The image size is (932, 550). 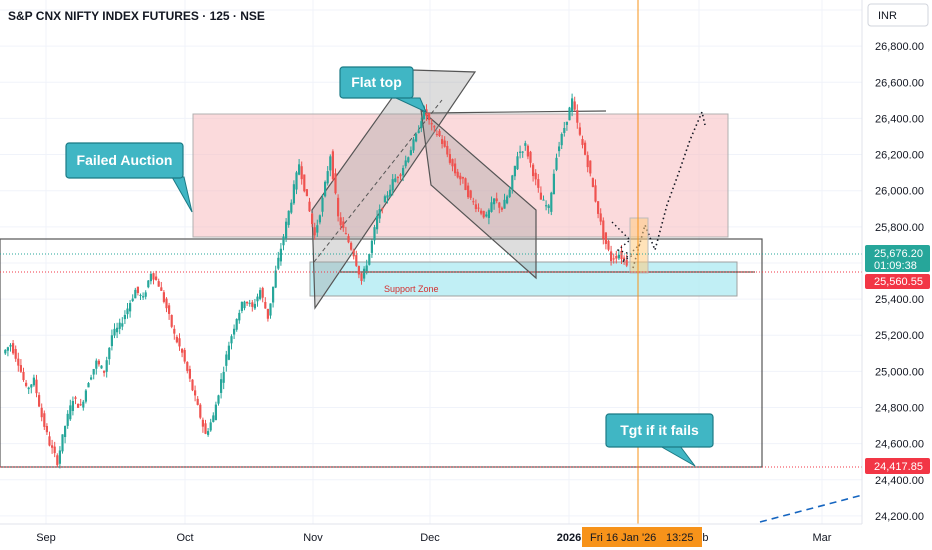 I want to click on price-tick-label: 25,800.00, so click(x=899, y=228).